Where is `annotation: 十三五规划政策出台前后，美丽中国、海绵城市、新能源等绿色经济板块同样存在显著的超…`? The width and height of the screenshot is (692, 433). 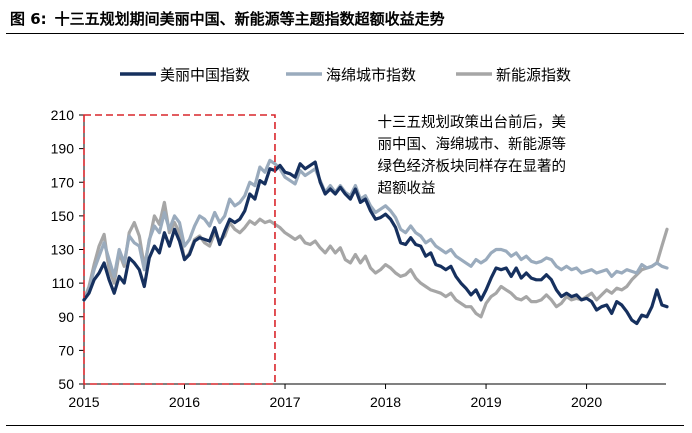 annotation: 十三五规划政策出台前后，美丽中国、海绵城市、新能源等绿色经济板块同样存在显著的超… is located at coordinates (471, 155).